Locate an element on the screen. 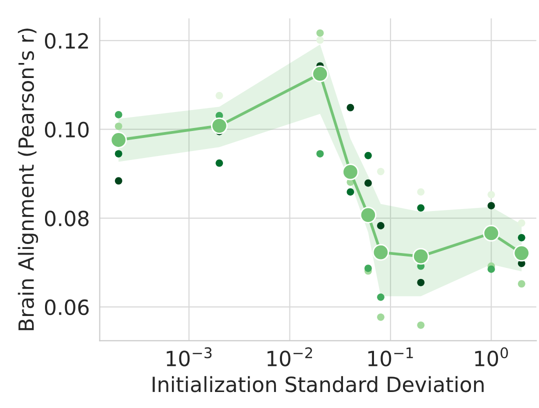 Image resolution: width=539 pixels, height=408 pixels. y-tick-label: 0.08 is located at coordinates (66, 218).